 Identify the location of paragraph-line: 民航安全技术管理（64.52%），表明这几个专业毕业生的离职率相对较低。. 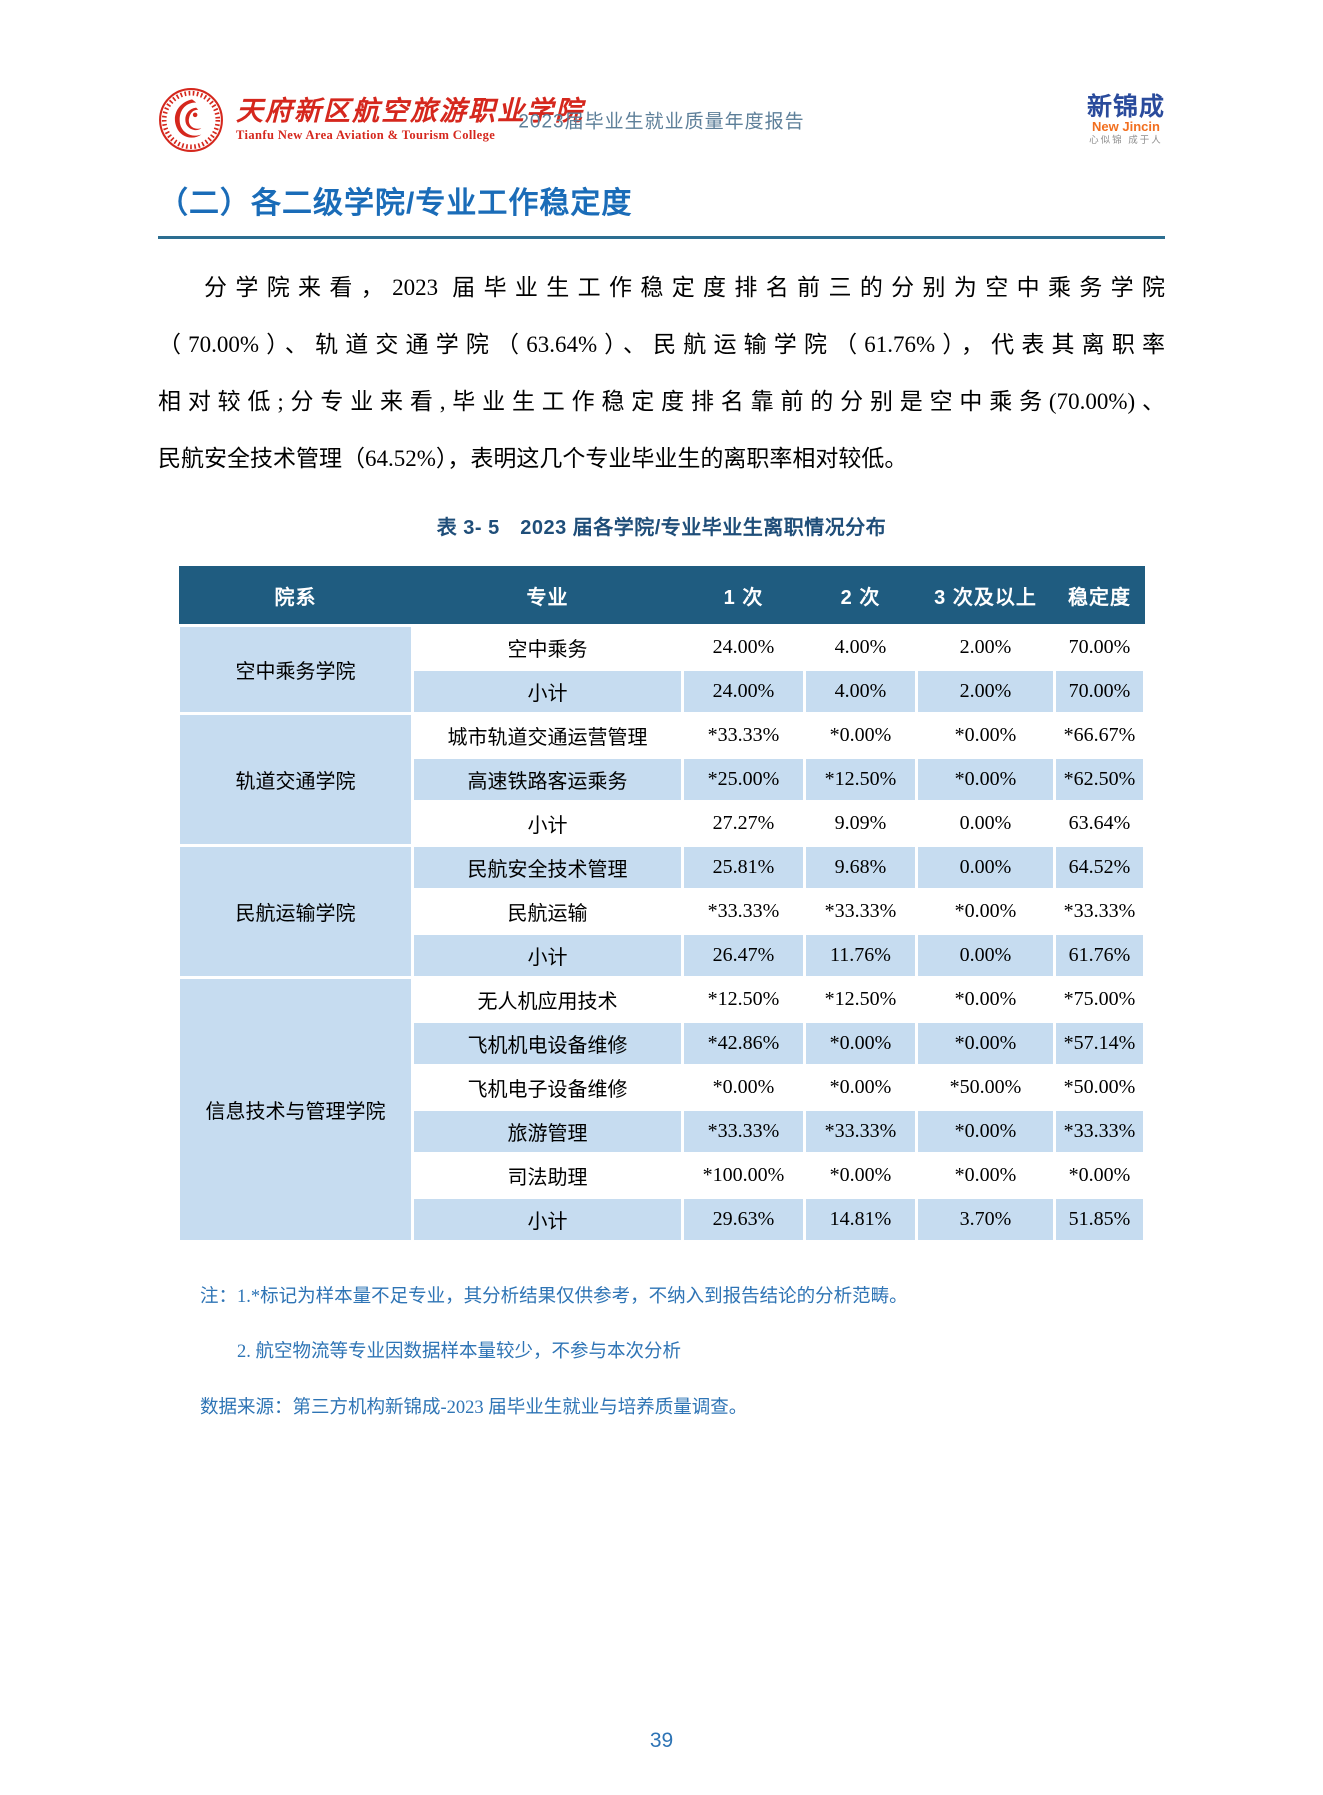
(533, 458).